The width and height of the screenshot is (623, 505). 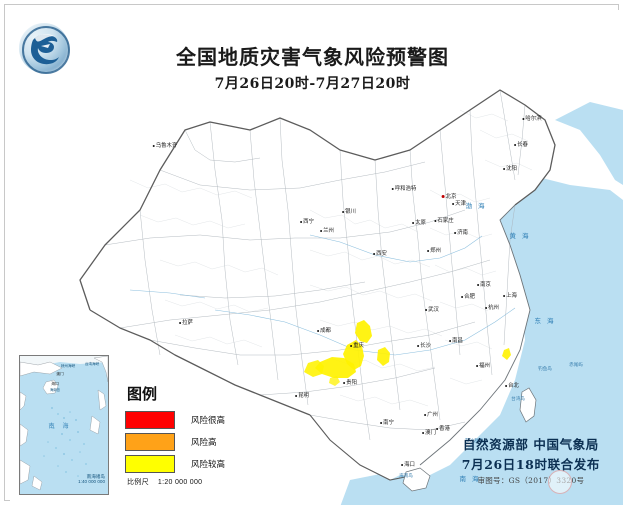 What do you see at coordinates (457, 341) in the screenshot?
I see `city-name: 南昌` at bounding box center [457, 341].